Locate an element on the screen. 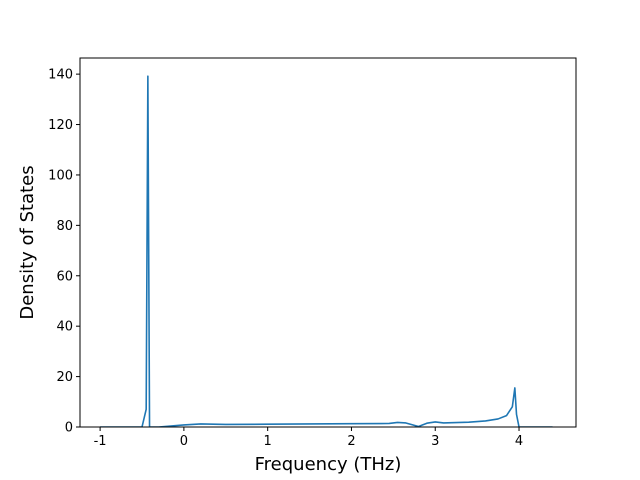 The width and height of the screenshot is (640, 480). x-tick-label: -1 is located at coordinates (100, 441).